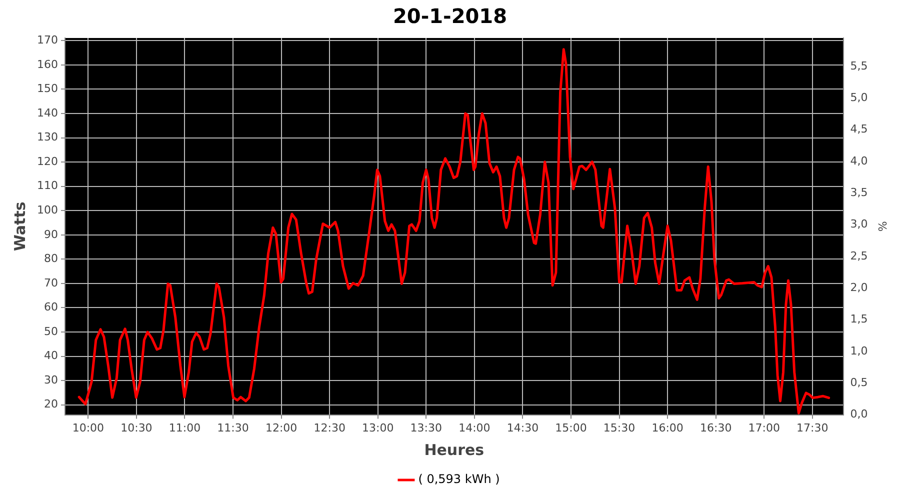  What do you see at coordinates (859, 351) in the screenshot?
I see `y2-tick-label: 1,0` at bounding box center [859, 351].